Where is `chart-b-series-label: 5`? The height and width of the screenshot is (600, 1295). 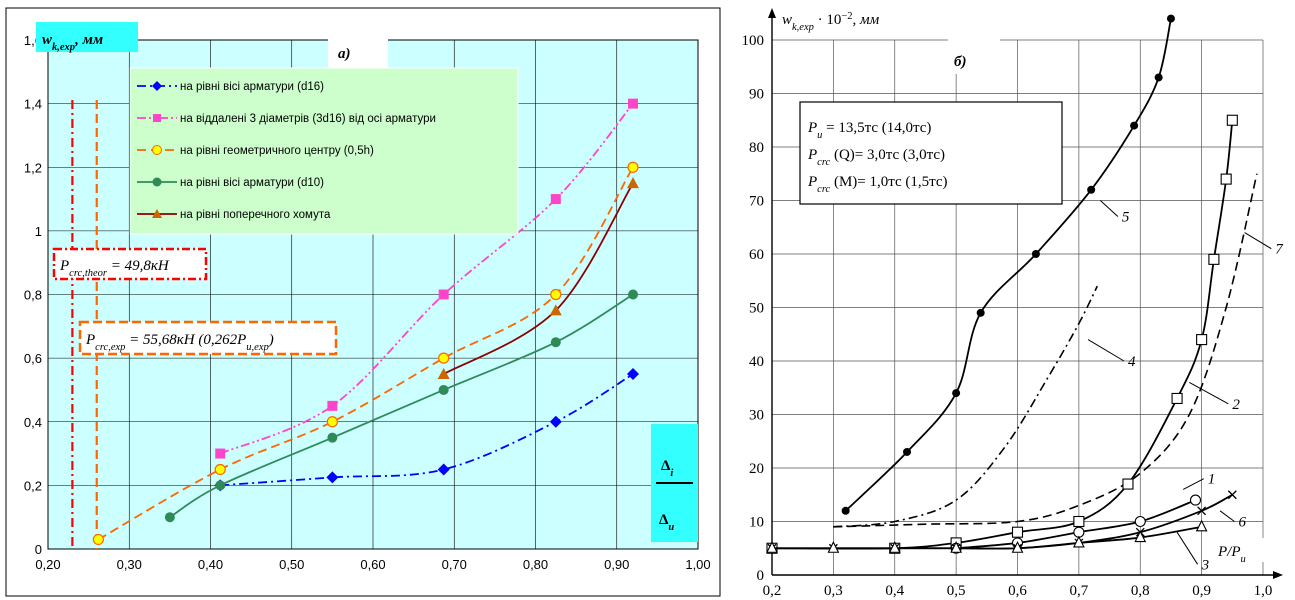
chart-b-series-label: 5 is located at coordinates (1126, 218).